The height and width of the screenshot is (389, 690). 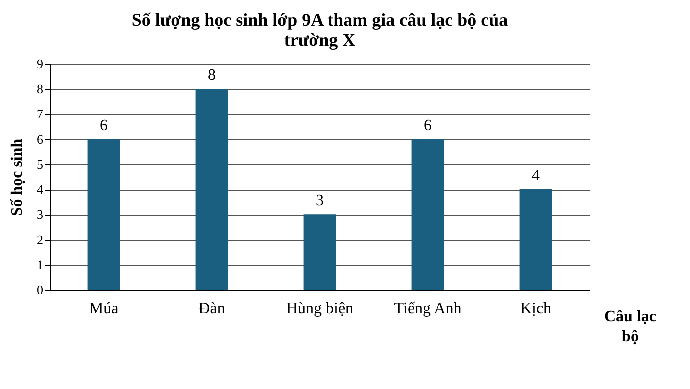 What do you see at coordinates (40, 264) in the screenshot?
I see `y-tick-label: 1` at bounding box center [40, 264].